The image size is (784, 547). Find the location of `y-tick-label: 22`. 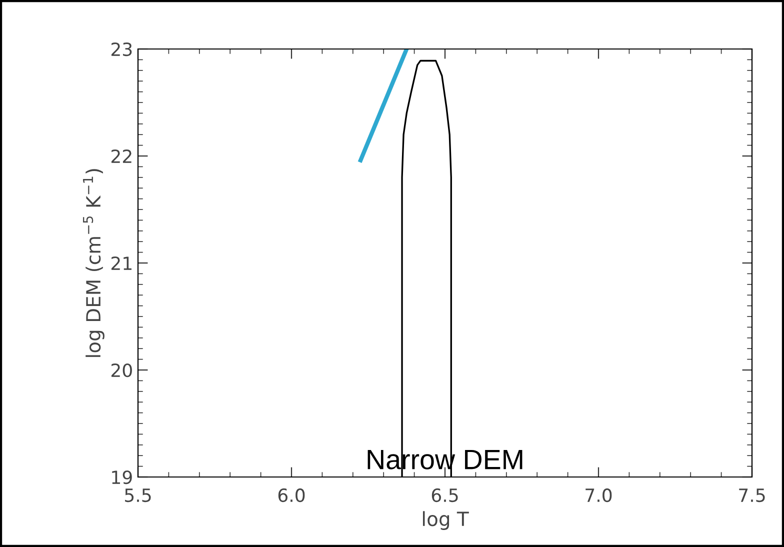

y-tick-label: 22 is located at coordinates (121, 156).